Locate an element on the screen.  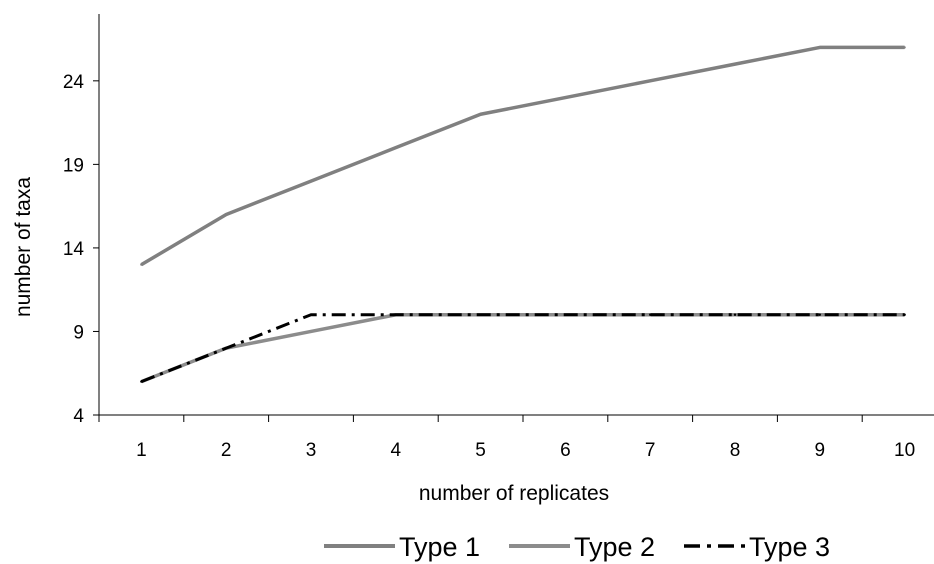
x-tick-label: 7 is located at coordinates (650, 450).